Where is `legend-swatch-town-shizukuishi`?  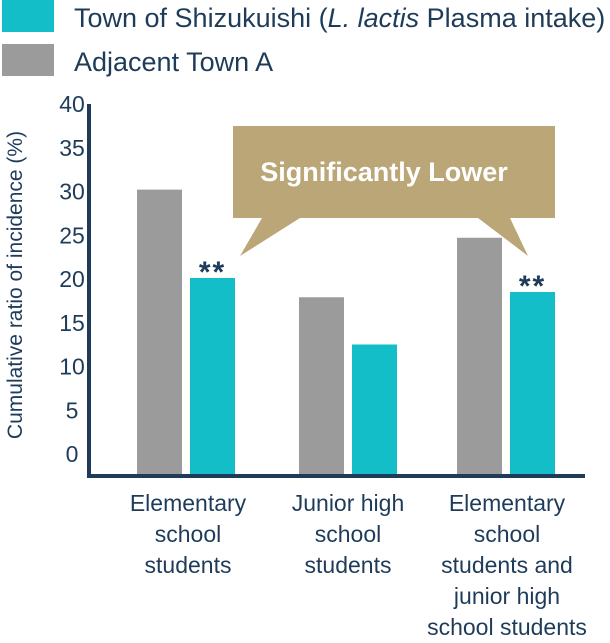
legend-swatch-town-shizukuishi is located at coordinates (28, 16).